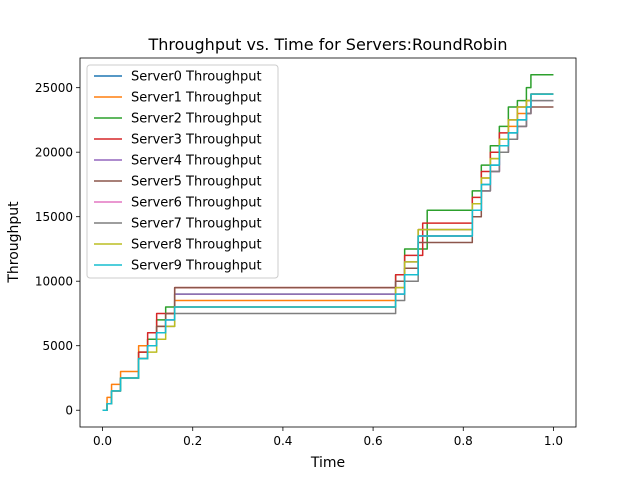 Image resolution: width=640 pixels, height=480 pixels. Describe the element at coordinates (373, 441) in the screenshot. I see `x-tick-label: 0.6` at that location.